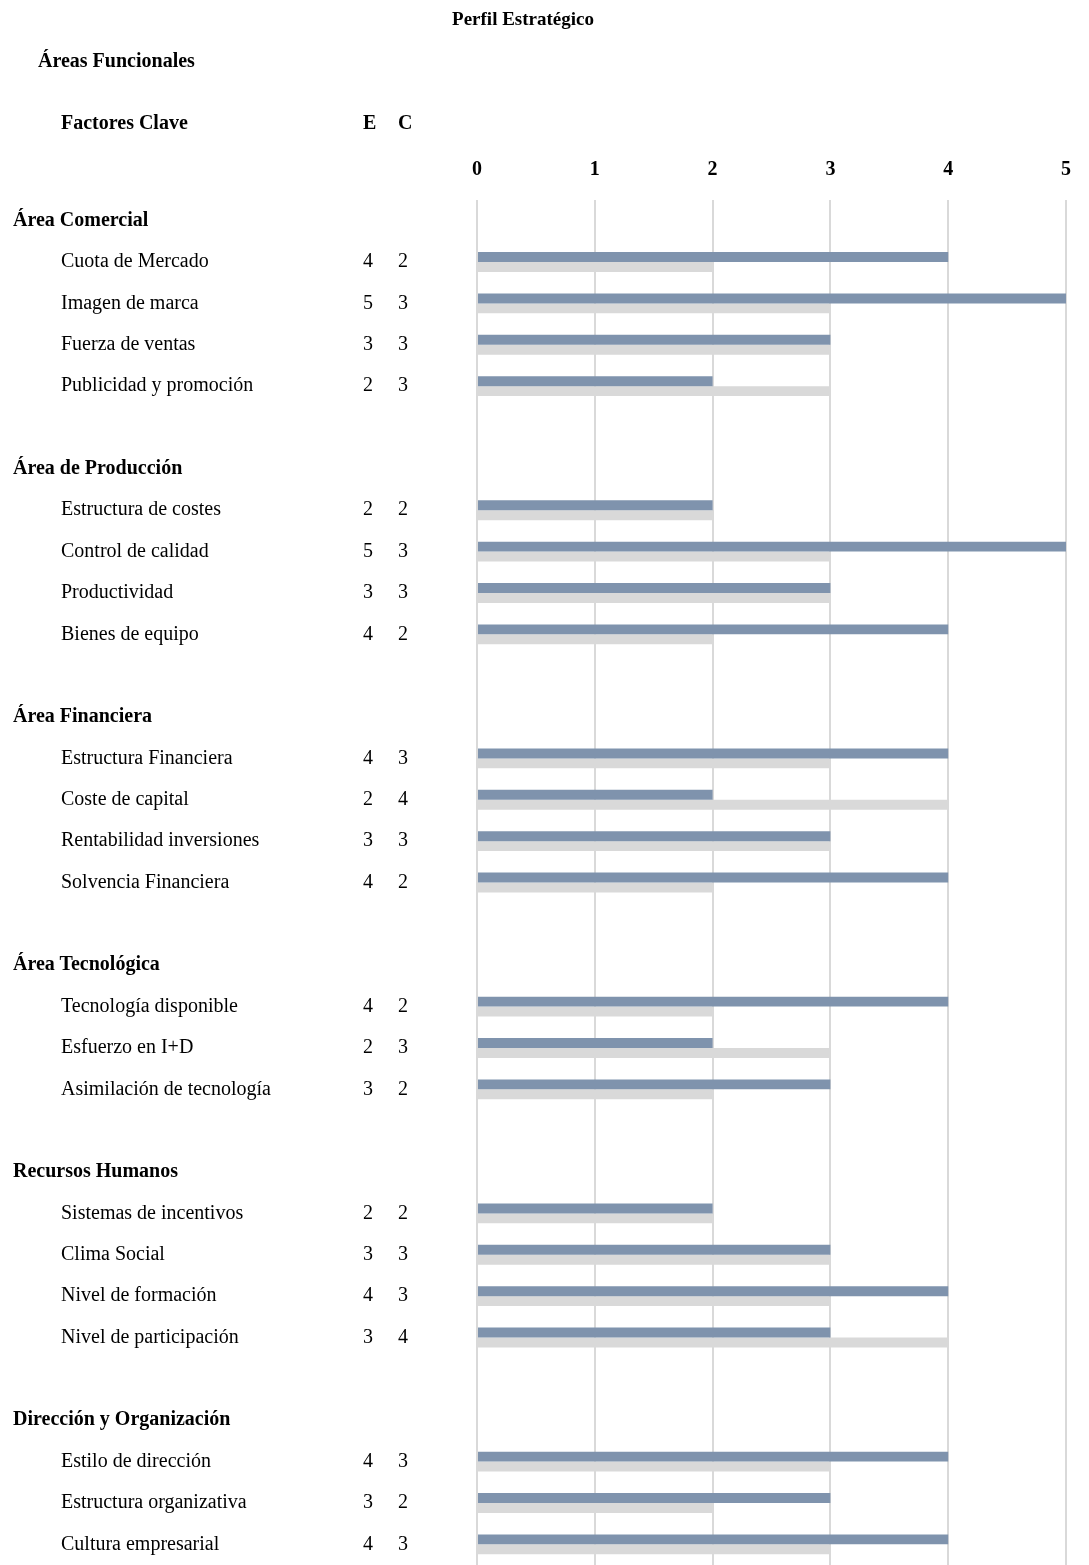 This screenshot has height=1565, width=1089. Describe the element at coordinates (124, 122) in the screenshot. I see `y-axis-title: Factores Clave` at that location.